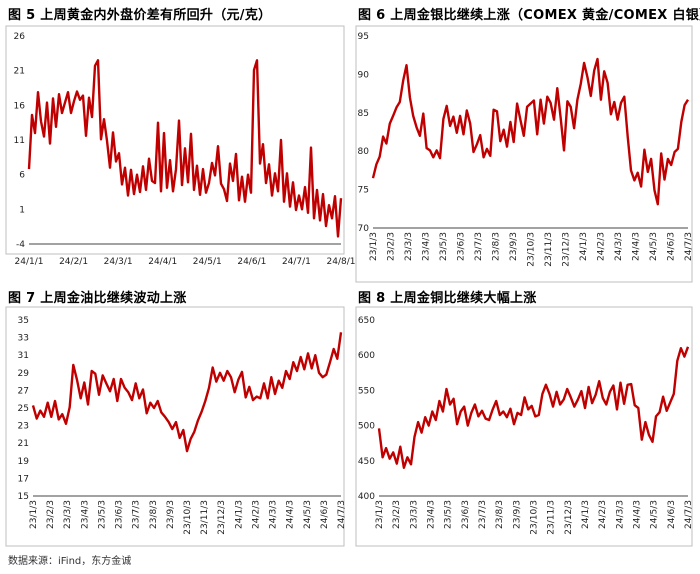 The height and width of the screenshot is (574, 700). What do you see at coordinates (447, 298) in the screenshot?
I see `chart-title-fig8: 图 8 上周金铜比继续大幅上涨` at bounding box center [447, 298].